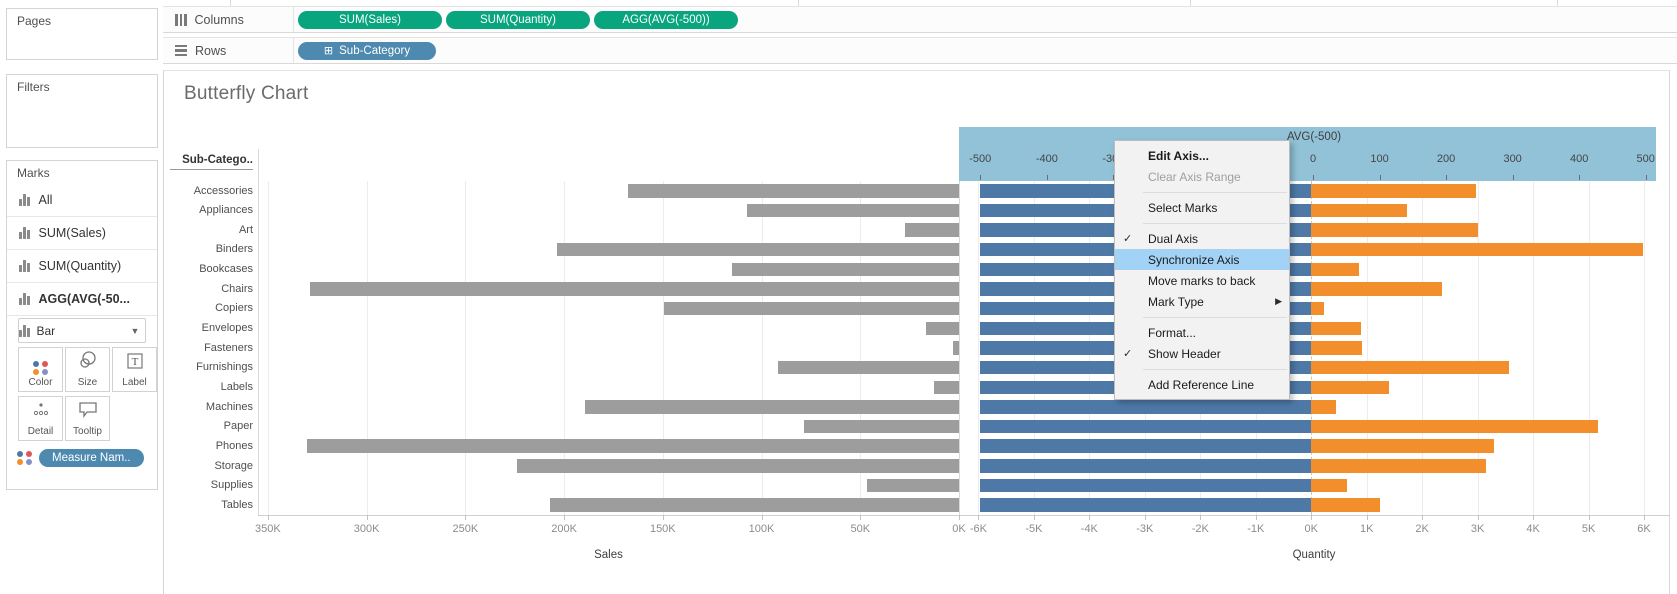  Describe the element at coordinates (1314, 538) in the screenshot. I see `quantity-axis: -6K -5K -4K -3K -2K -1K 0K 1K 2K 3K 4K 5K 6K Quantity` at that location.